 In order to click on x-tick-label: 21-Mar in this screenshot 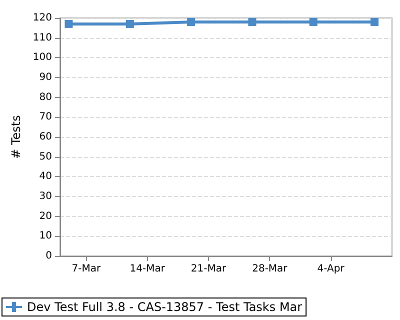, I will do `click(209, 269)`.